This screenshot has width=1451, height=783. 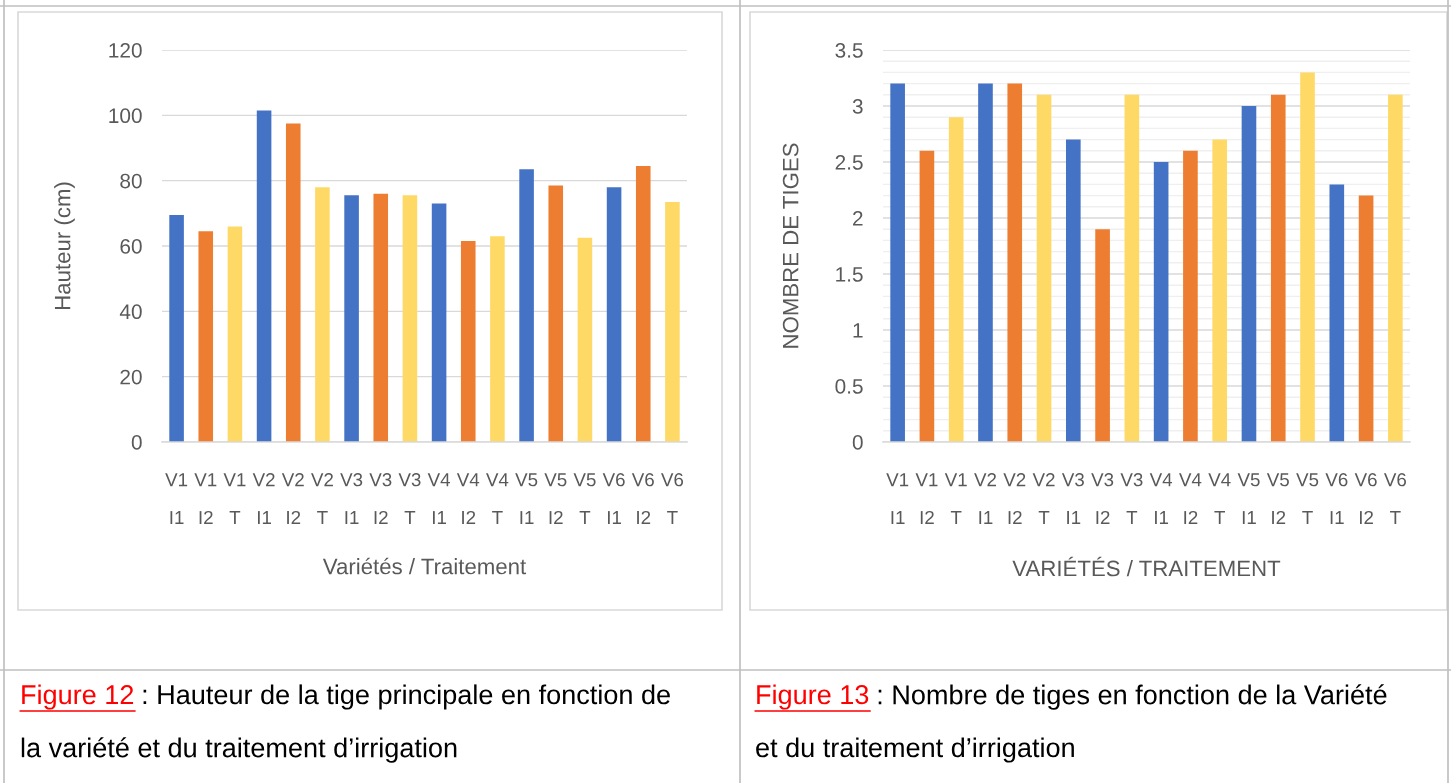 What do you see at coordinates (78, 697) in the screenshot?
I see `caption: Figure 12` at bounding box center [78, 697].